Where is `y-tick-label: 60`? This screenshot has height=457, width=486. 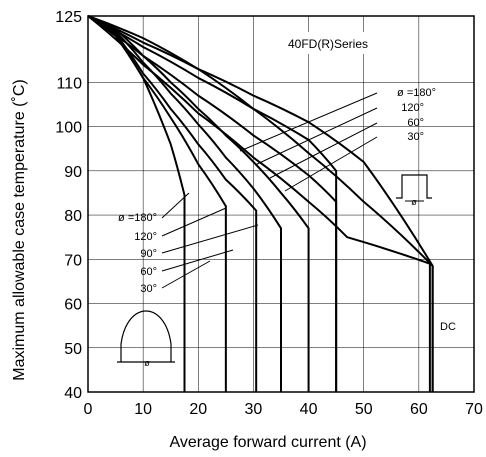
y-tick-label: 60 is located at coordinates (73, 305).